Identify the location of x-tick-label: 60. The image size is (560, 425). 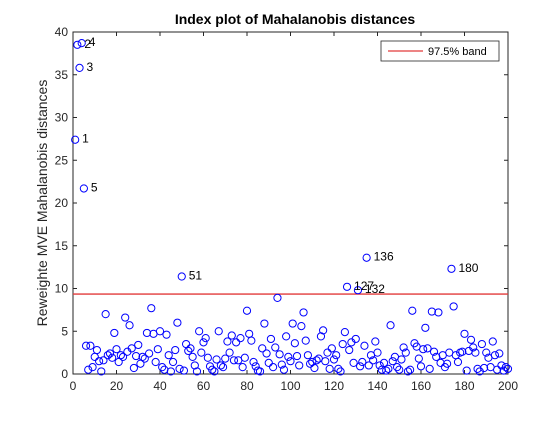
(204, 386).